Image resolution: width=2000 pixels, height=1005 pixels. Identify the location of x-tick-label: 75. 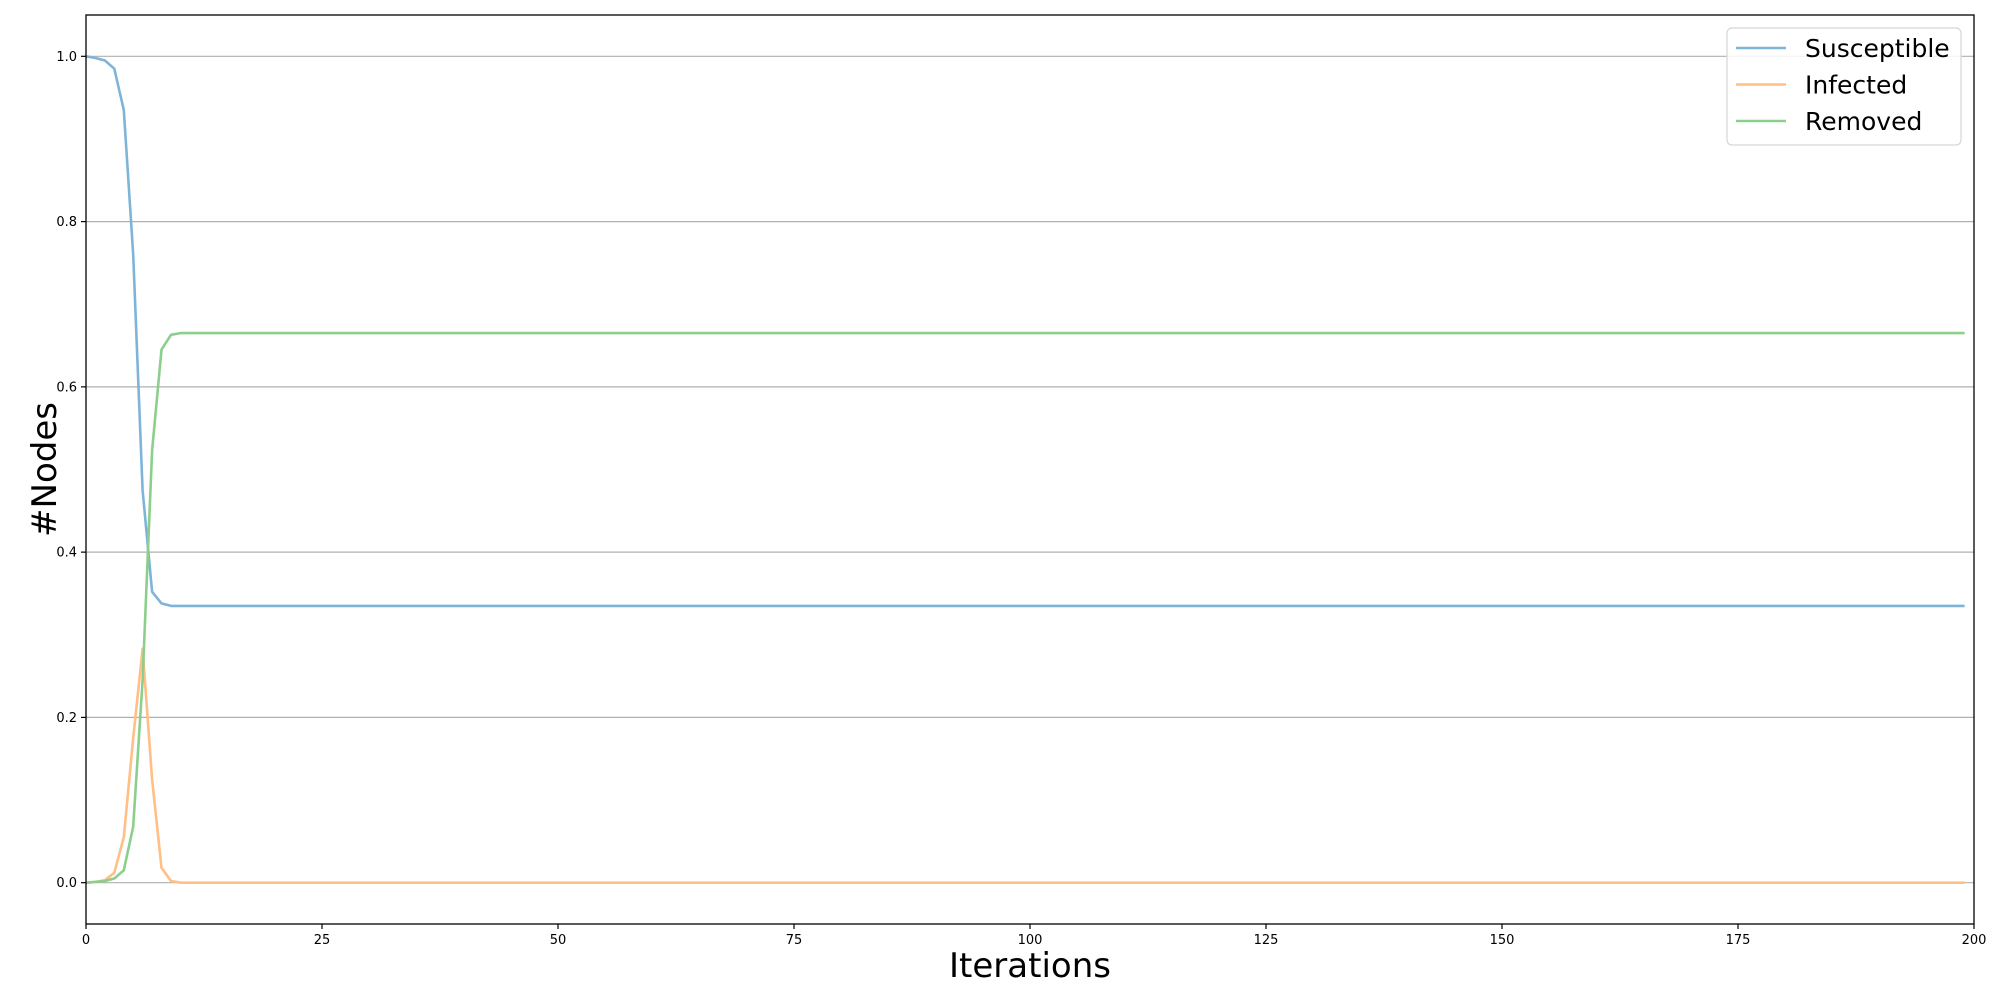
(794, 940).